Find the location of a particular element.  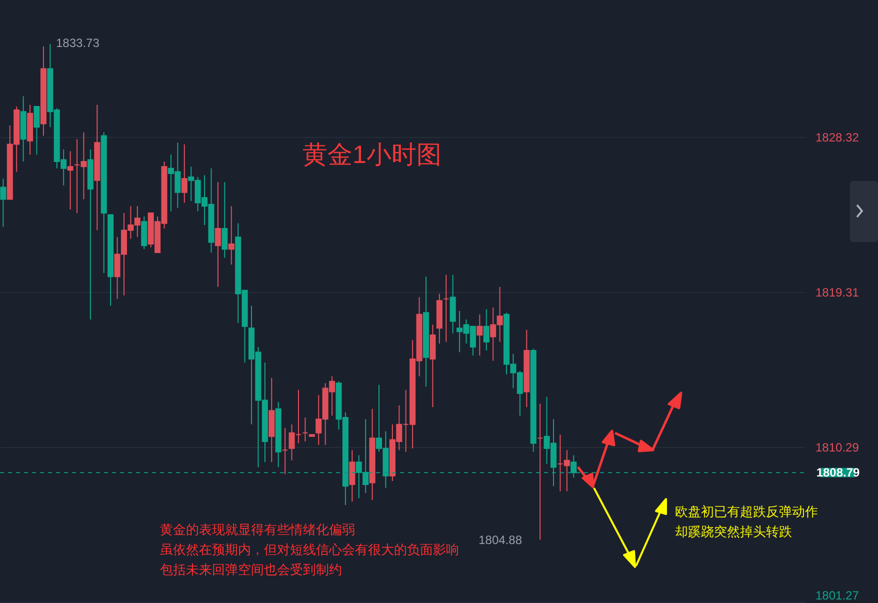

annotation: 1804.88 is located at coordinates (500, 540).